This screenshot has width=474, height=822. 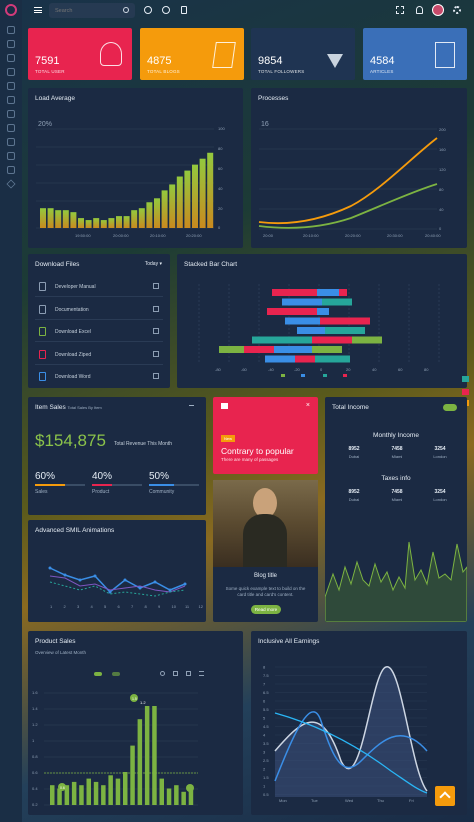 I want to click on y-tick: 1.6, so click(x=35, y=692).